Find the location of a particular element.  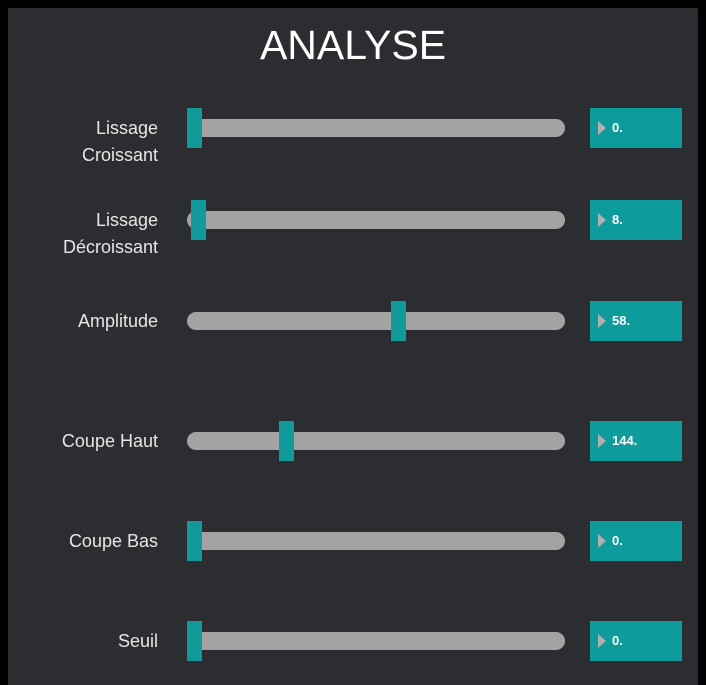

number-value: 58. is located at coordinates (621, 320).